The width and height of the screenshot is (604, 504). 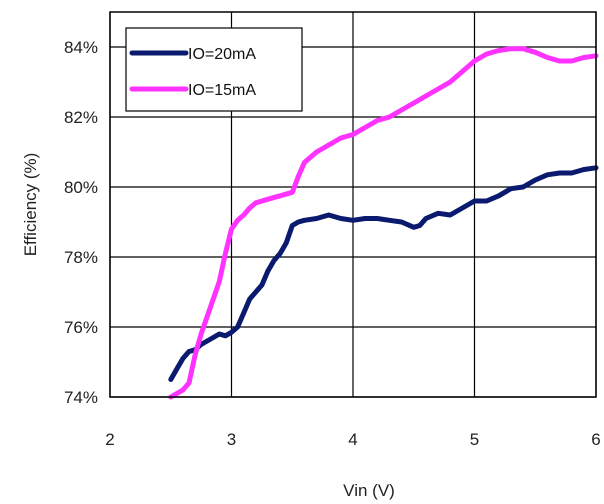 What do you see at coordinates (595, 439) in the screenshot?
I see `x-tick-label: 6` at bounding box center [595, 439].